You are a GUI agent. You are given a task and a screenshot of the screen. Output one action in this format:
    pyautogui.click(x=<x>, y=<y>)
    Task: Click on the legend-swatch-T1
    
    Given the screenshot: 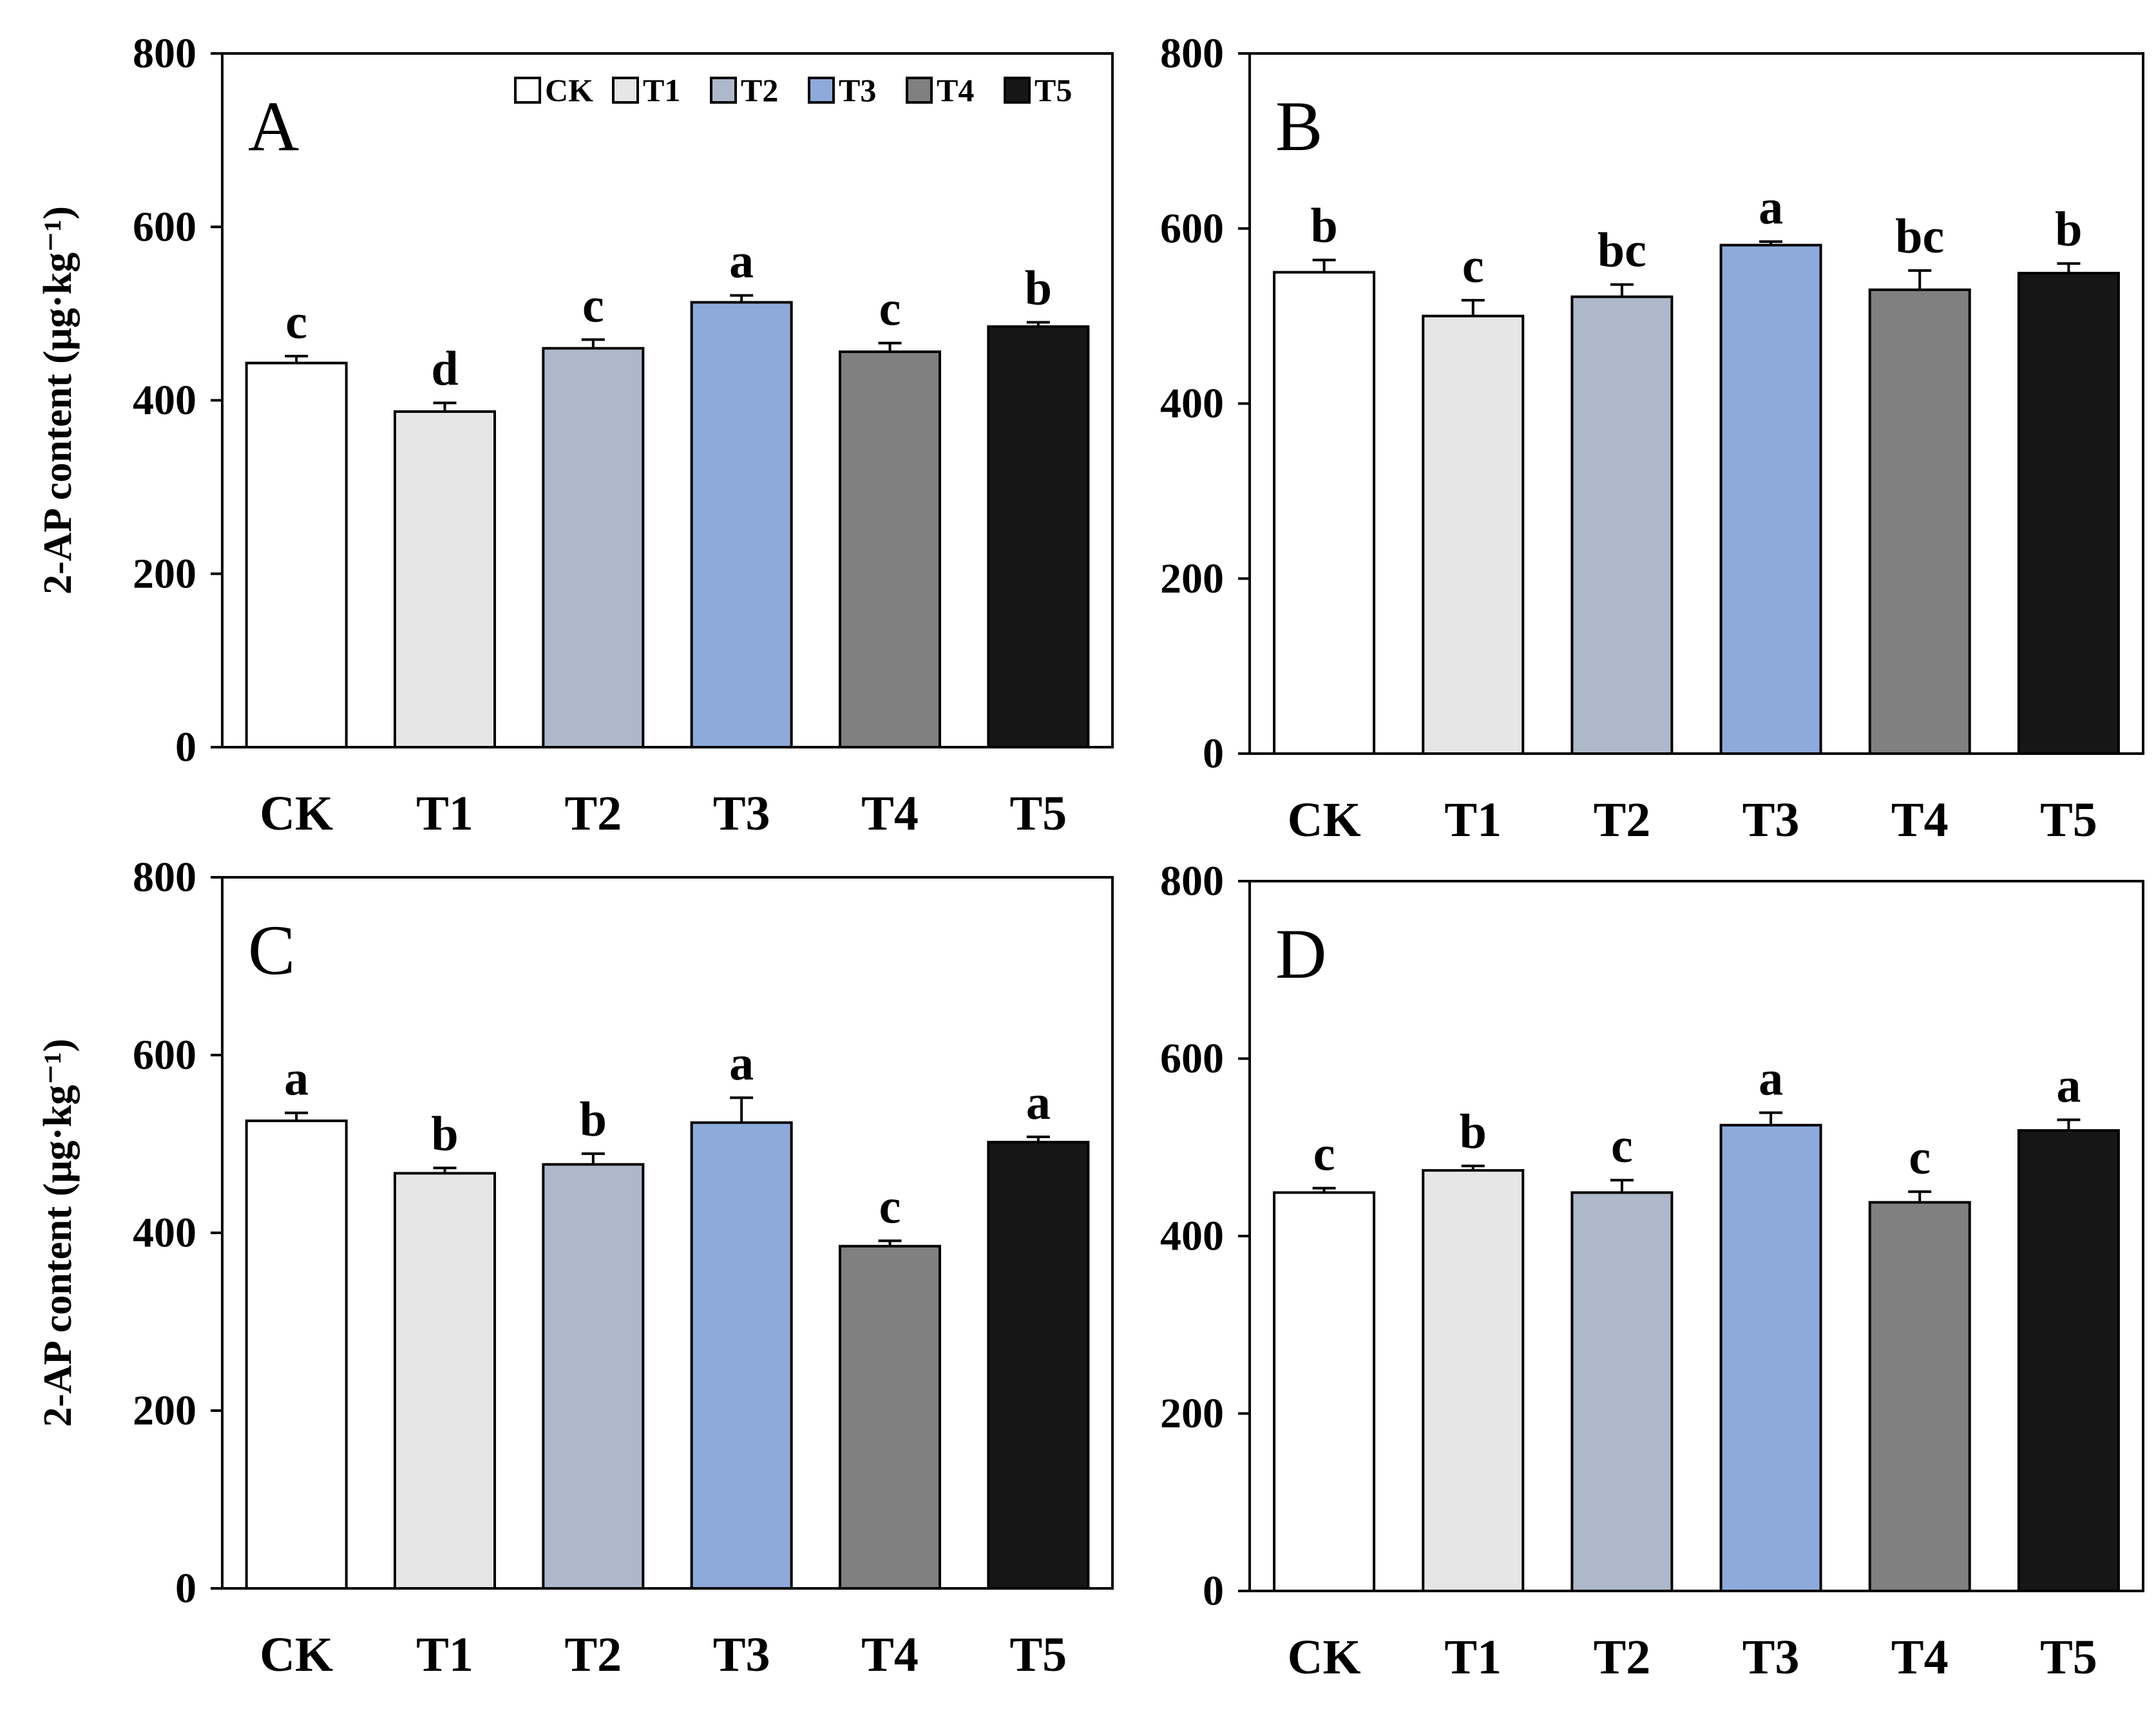 What is the action you would take?
    pyautogui.click(x=625, y=90)
    